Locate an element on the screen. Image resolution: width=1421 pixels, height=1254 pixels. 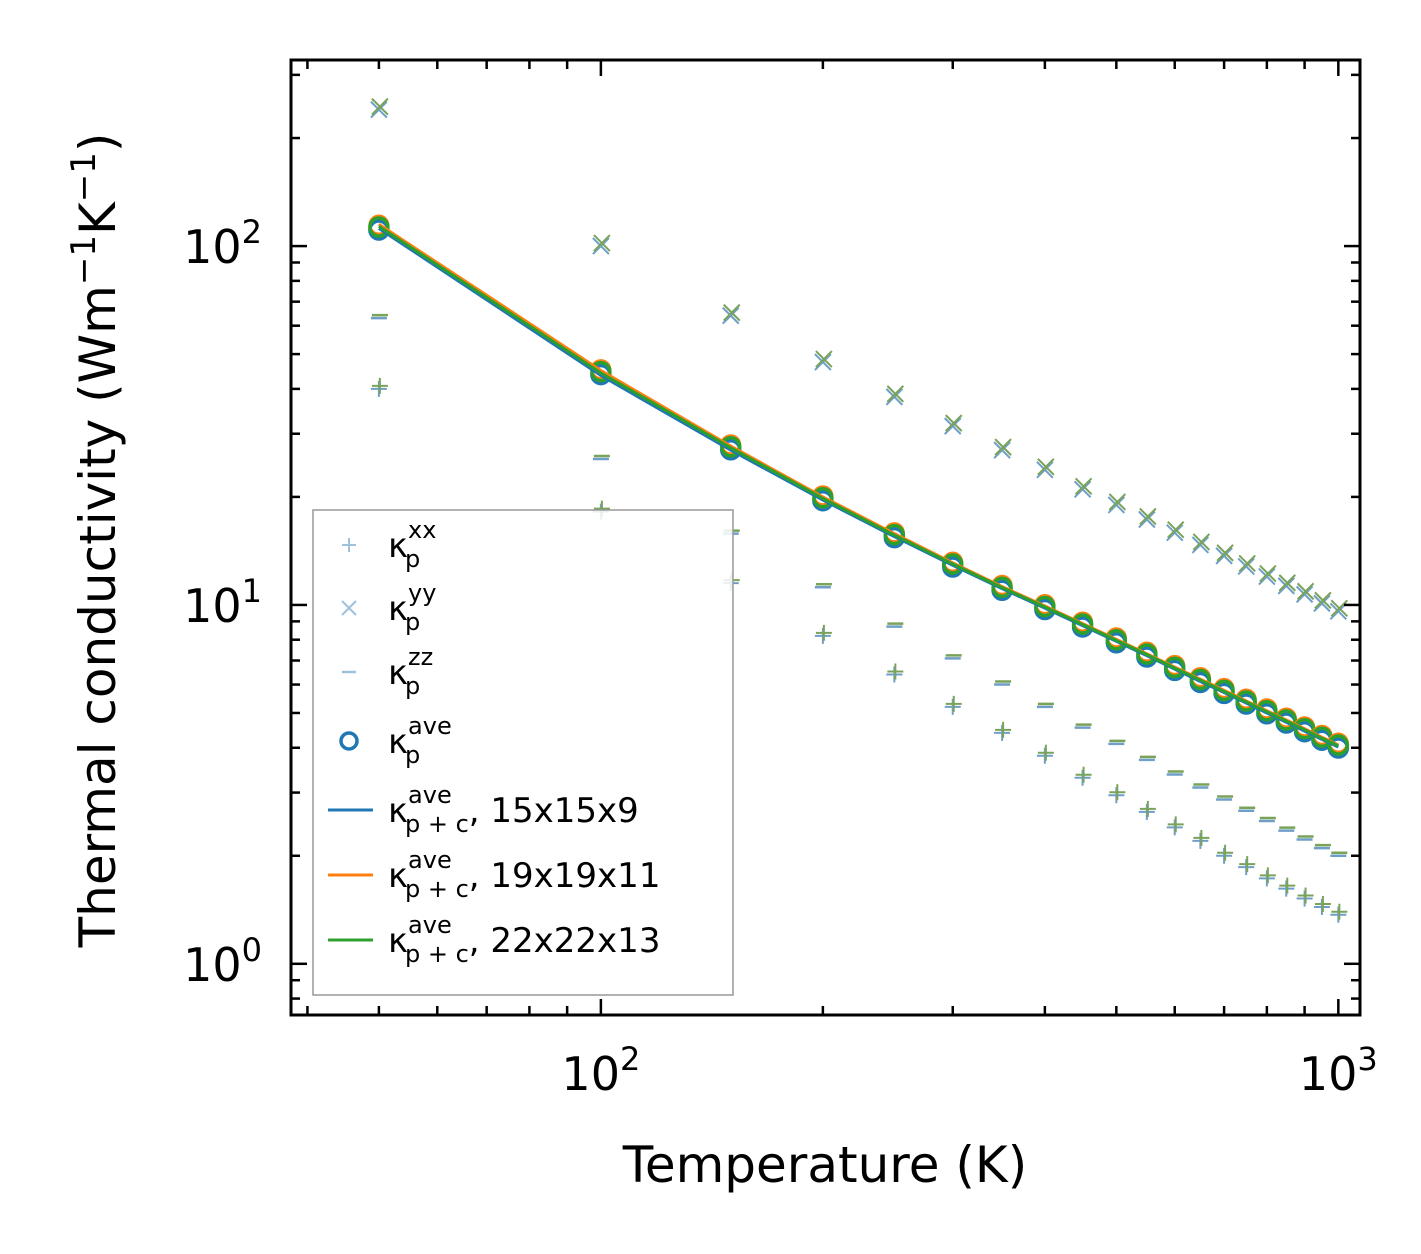
kyy-point-9-a-b is located at coordinates (1116, 505).